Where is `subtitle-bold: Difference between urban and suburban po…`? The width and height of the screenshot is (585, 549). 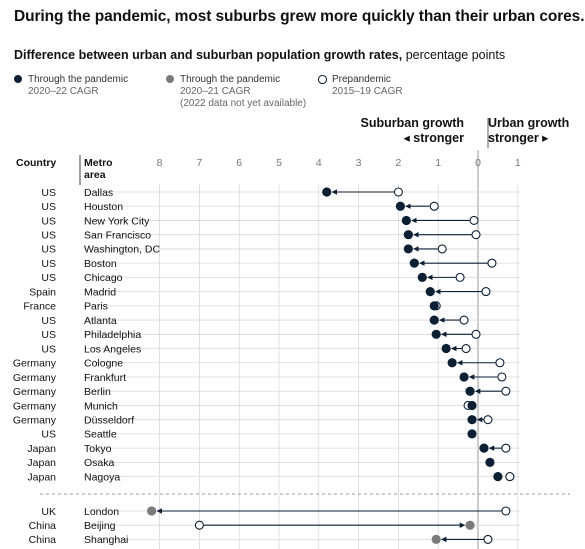 subtitle-bold: Difference between urban and suburban po… is located at coordinates (208, 55).